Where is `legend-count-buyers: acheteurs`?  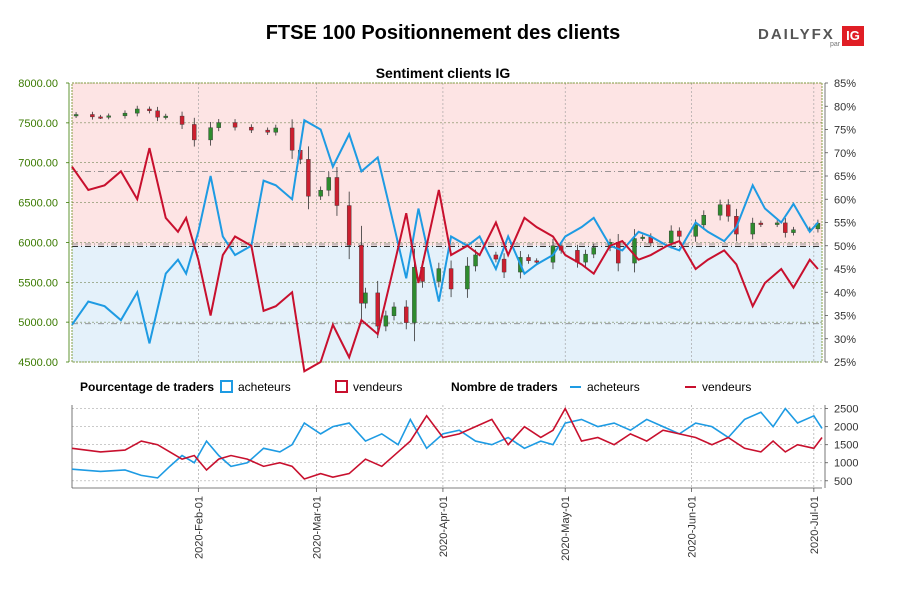 legend-count-buyers: acheteurs is located at coordinates (605, 388).